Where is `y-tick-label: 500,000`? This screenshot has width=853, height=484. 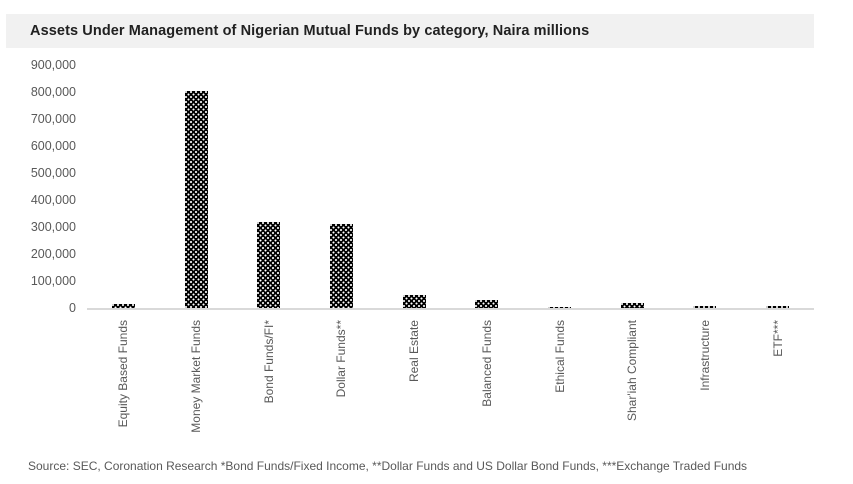
y-tick-label: 500,000 is located at coordinates (53, 173).